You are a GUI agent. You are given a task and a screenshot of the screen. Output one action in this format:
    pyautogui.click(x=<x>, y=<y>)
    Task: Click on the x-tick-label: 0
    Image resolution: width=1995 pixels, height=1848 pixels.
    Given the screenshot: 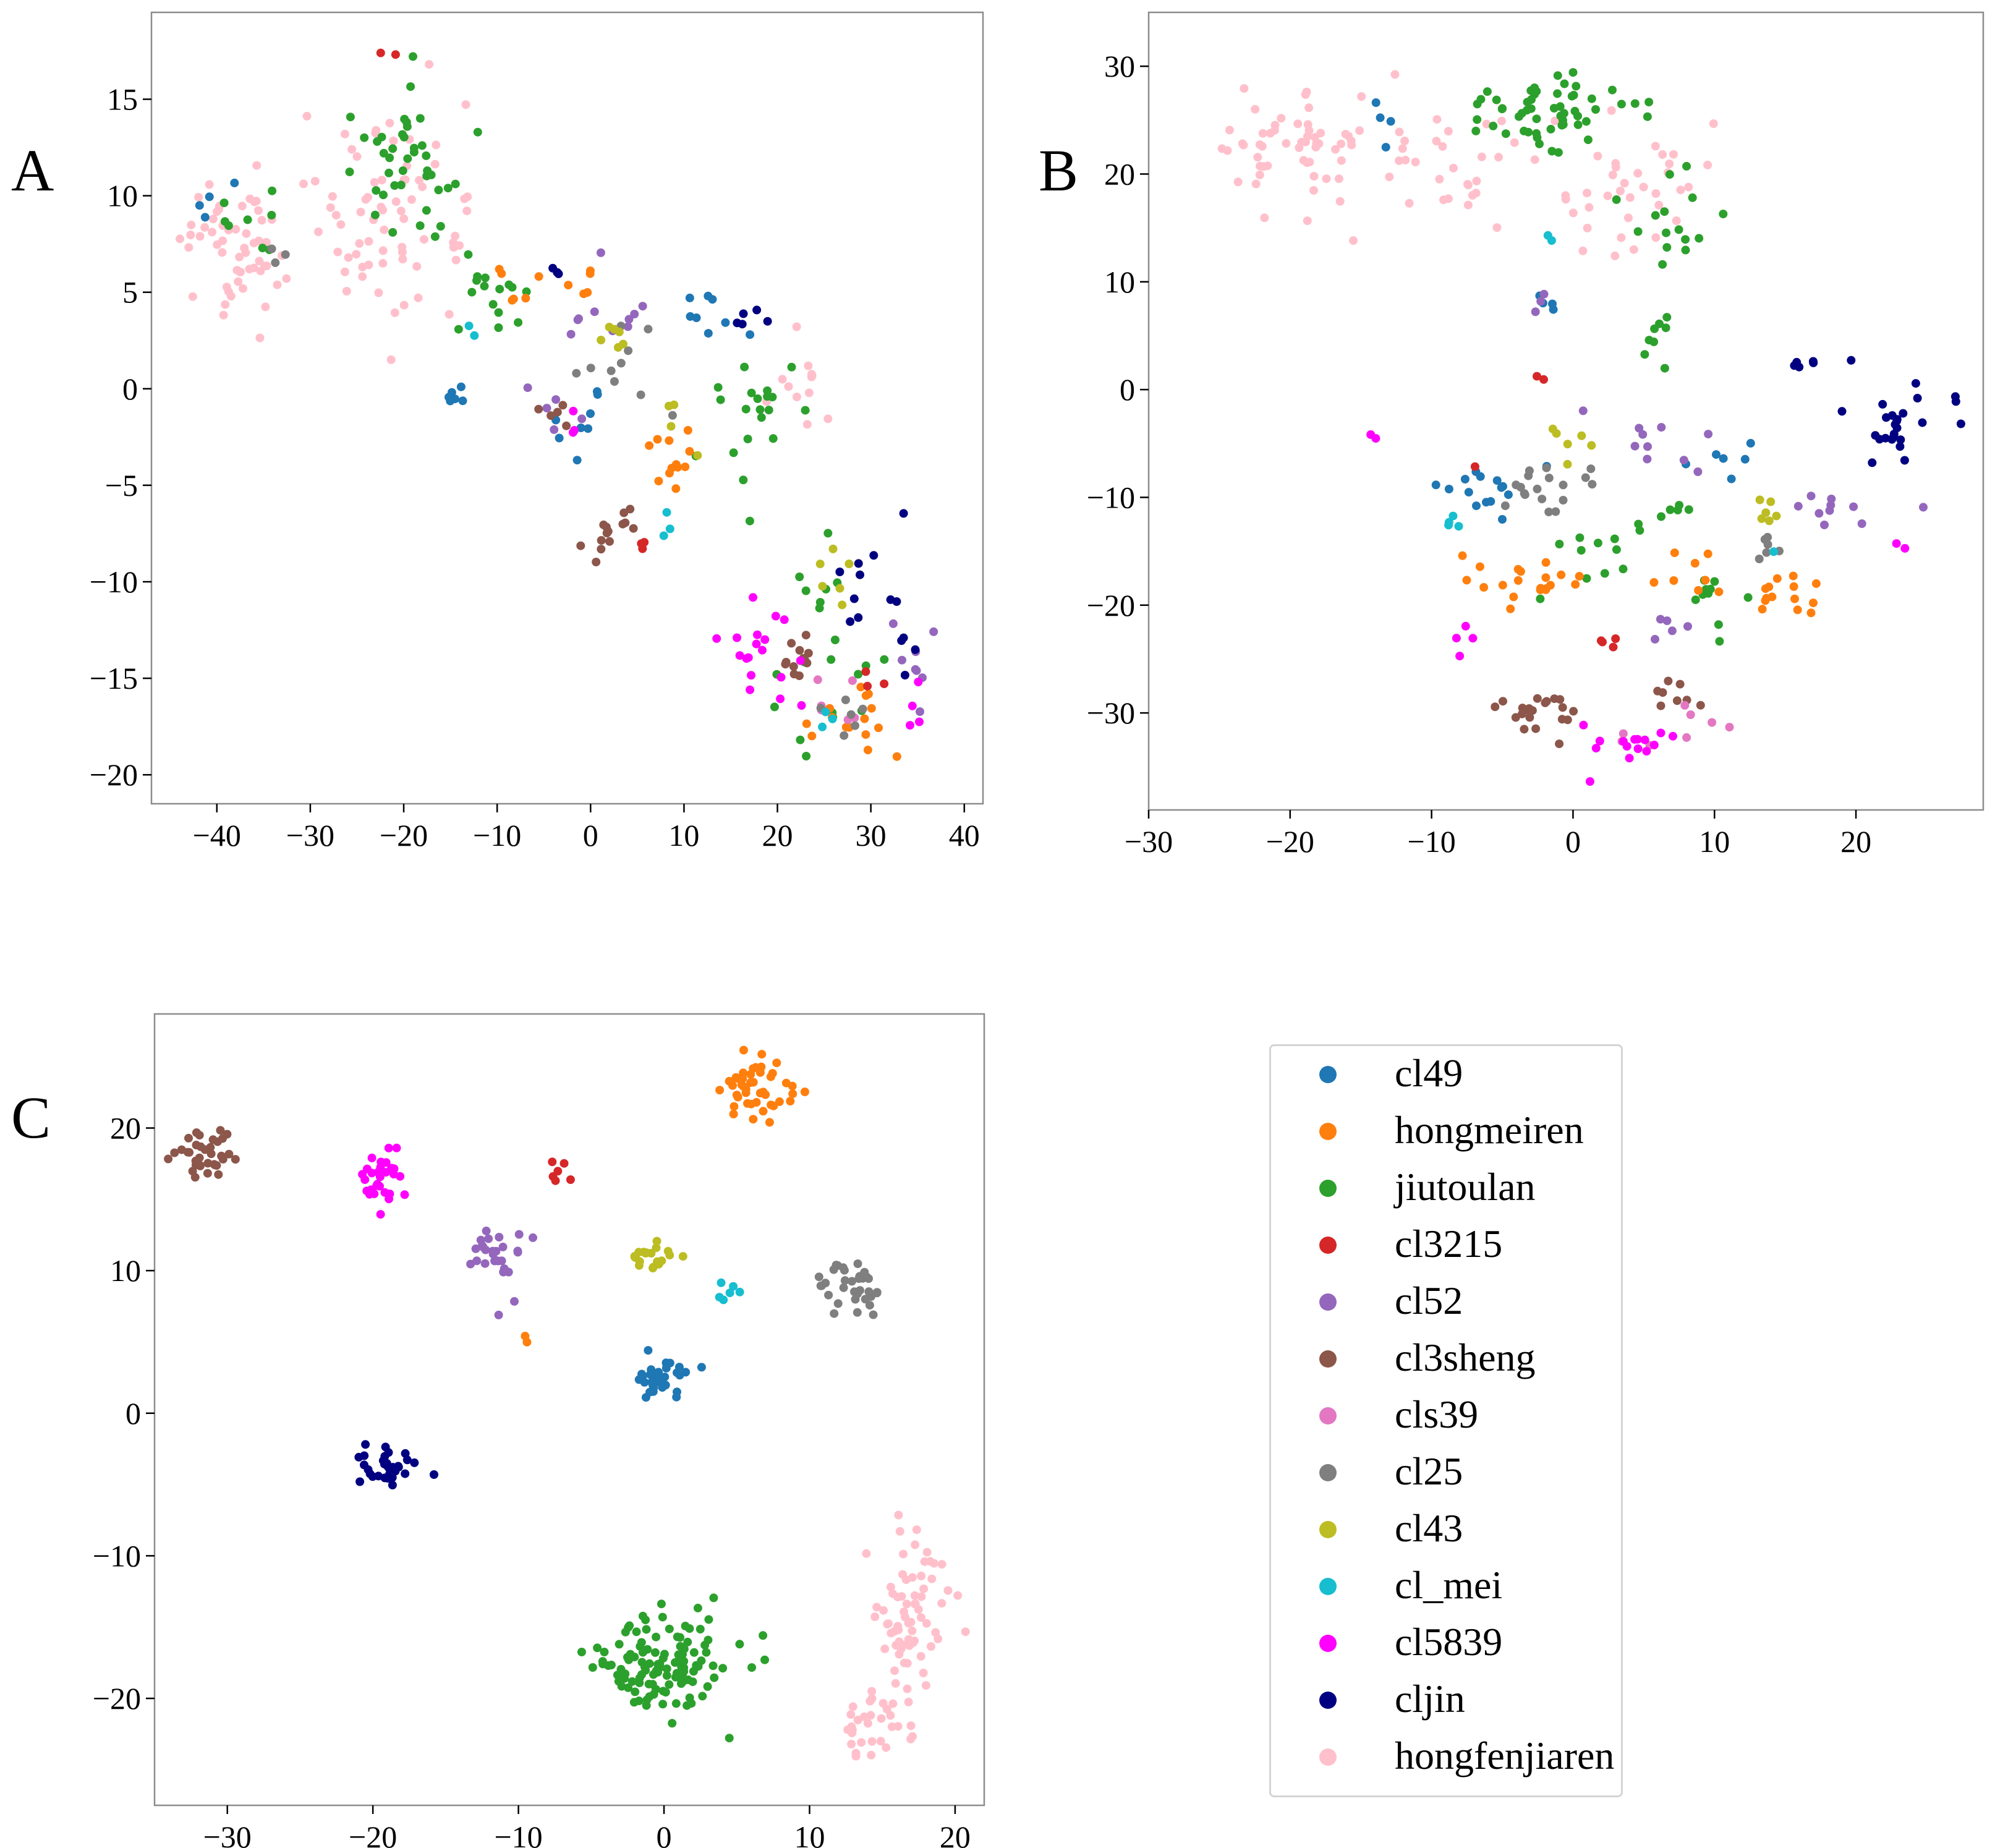 What is the action you would take?
    pyautogui.click(x=590, y=835)
    